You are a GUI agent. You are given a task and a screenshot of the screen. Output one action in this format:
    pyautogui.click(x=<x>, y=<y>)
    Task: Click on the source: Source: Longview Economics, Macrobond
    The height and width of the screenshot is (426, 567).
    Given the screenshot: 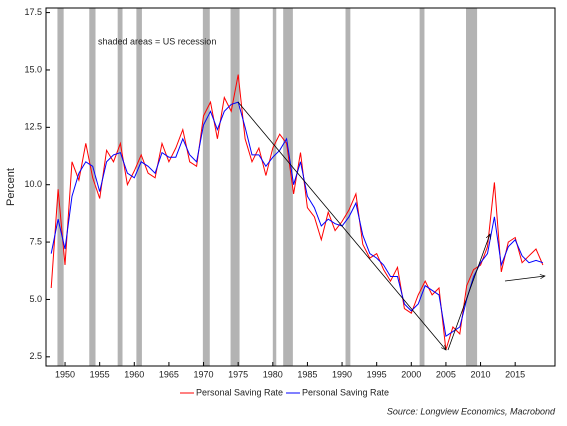 What is the action you would take?
    pyautogui.click(x=471, y=411)
    